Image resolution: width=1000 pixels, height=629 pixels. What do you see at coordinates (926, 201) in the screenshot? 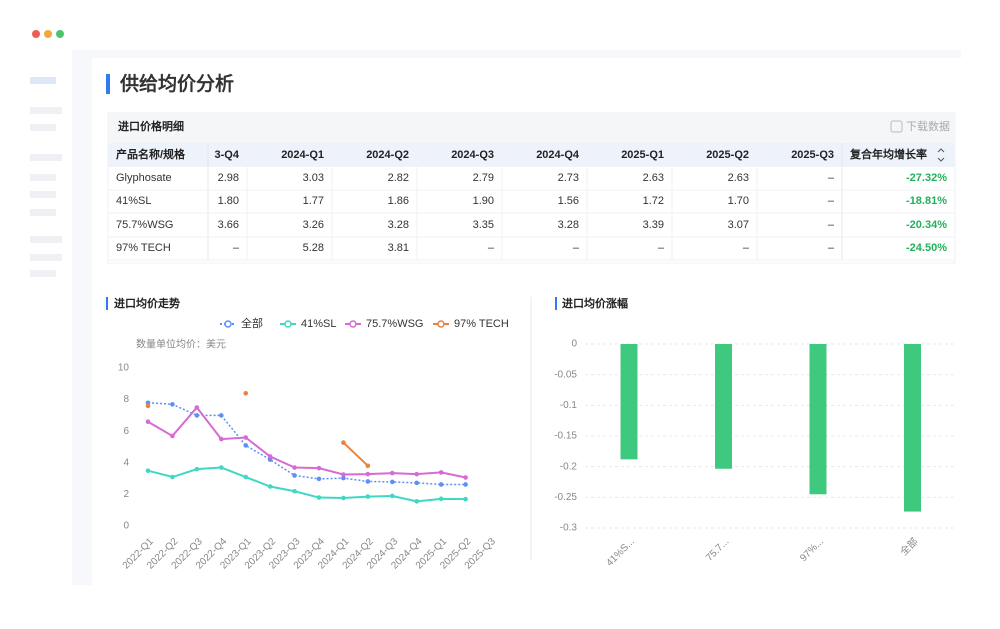
I see `table-cell: -18.81%` at bounding box center [926, 201].